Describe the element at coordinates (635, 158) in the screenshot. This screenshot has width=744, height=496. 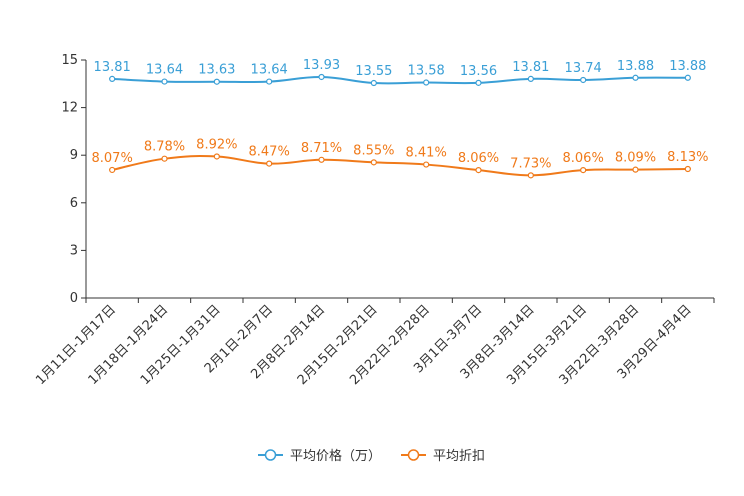
I see `data-label: 8.09%` at that location.